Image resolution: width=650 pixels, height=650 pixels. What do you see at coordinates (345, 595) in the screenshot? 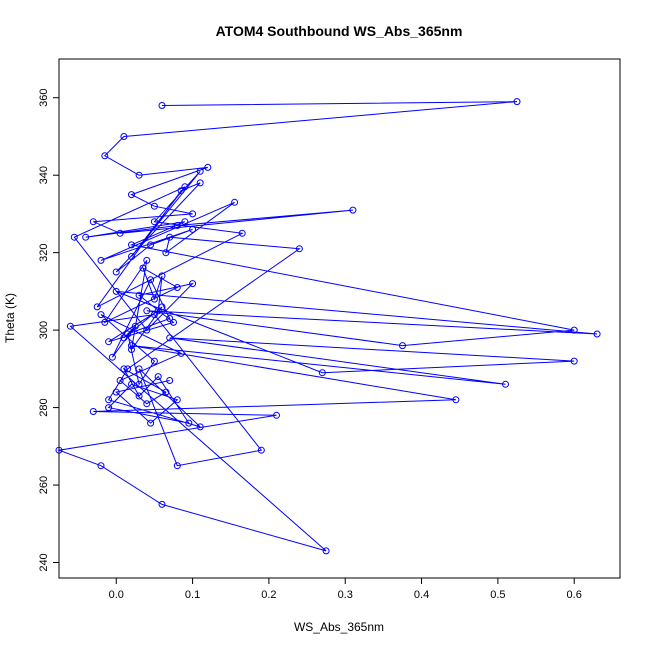
I see `x-tick-label: 0.3` at bounding box center [345, 595].